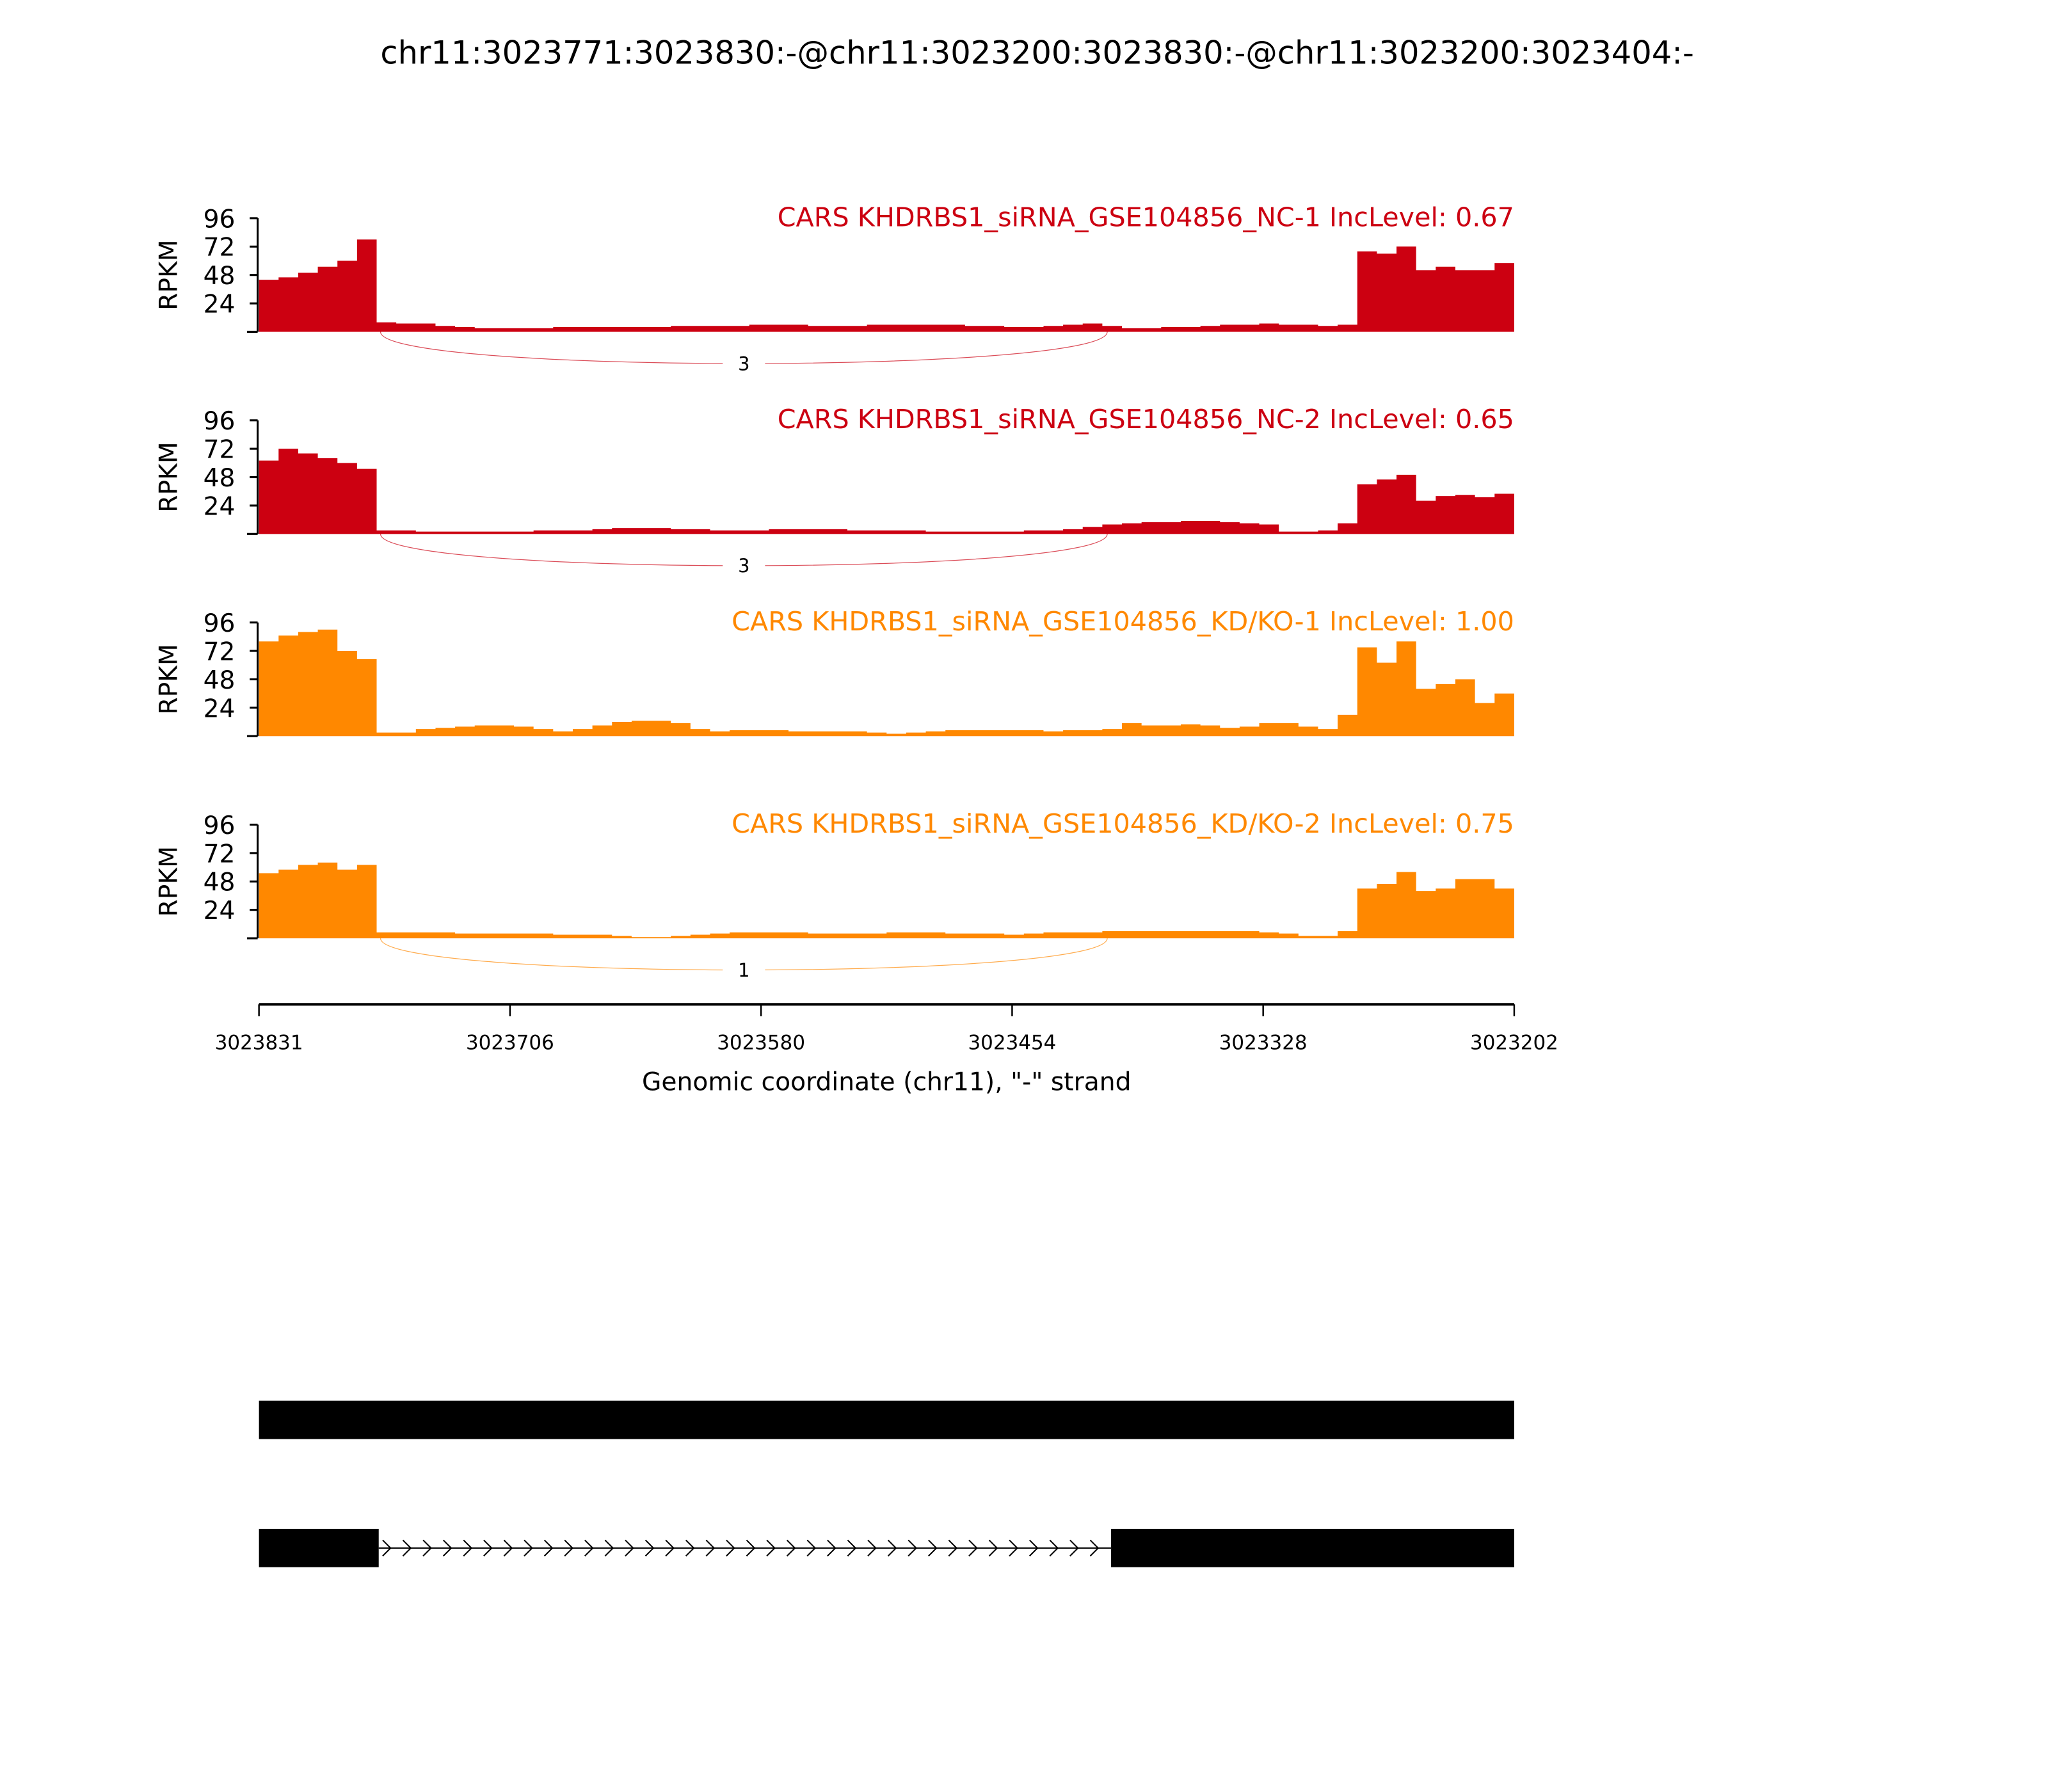 The height and width of the screenshot is (1792, 2048). What do you see at coordinates (1263, 1042) in the screenshot?
I see `x-tick-label: 3023328` at bounding box center [1263, 1042].